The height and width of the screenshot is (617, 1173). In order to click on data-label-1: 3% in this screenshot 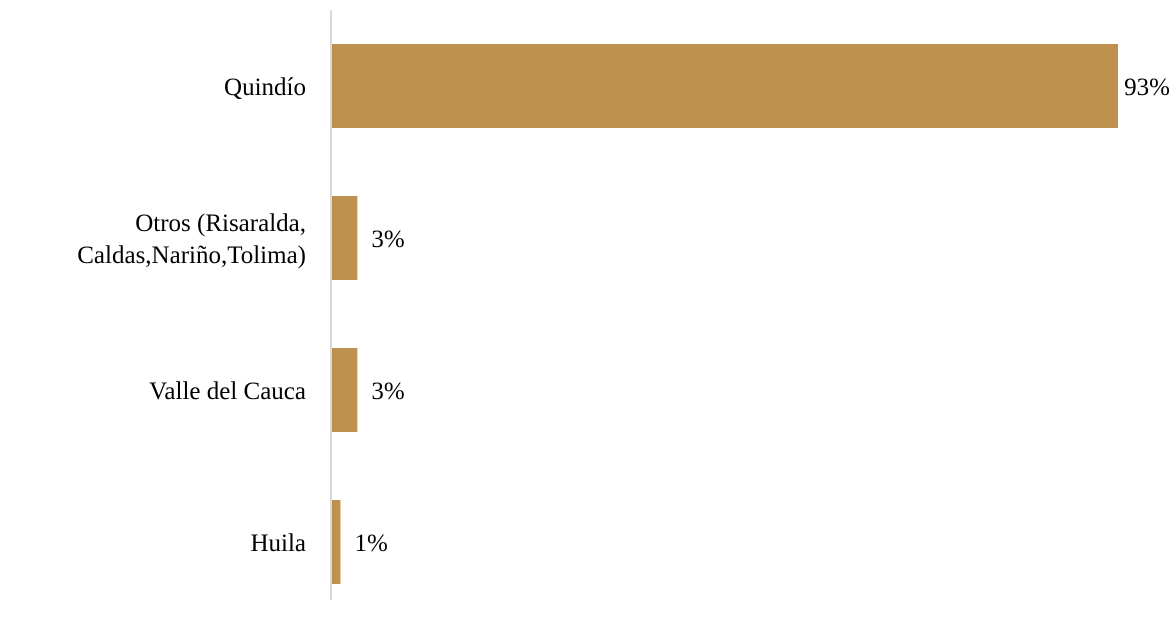, I will do `click(387, 239)`.